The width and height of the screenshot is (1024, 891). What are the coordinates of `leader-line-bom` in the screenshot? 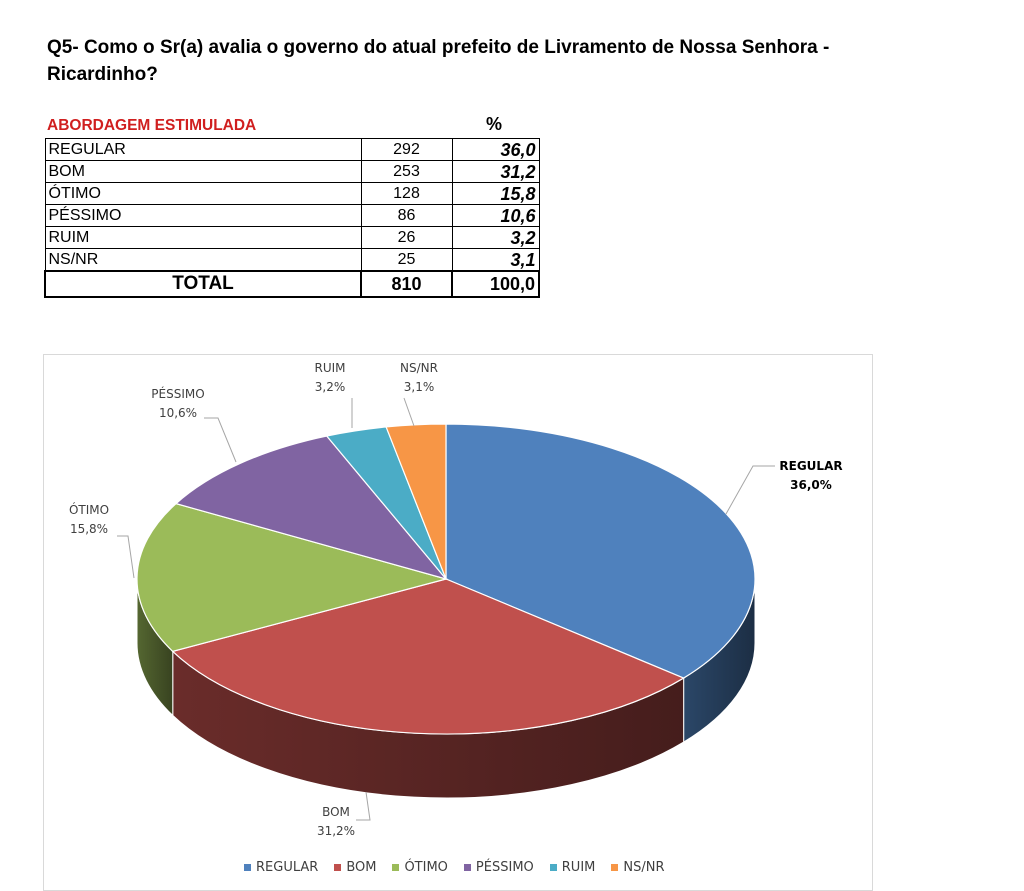 It's located at (363, 806).